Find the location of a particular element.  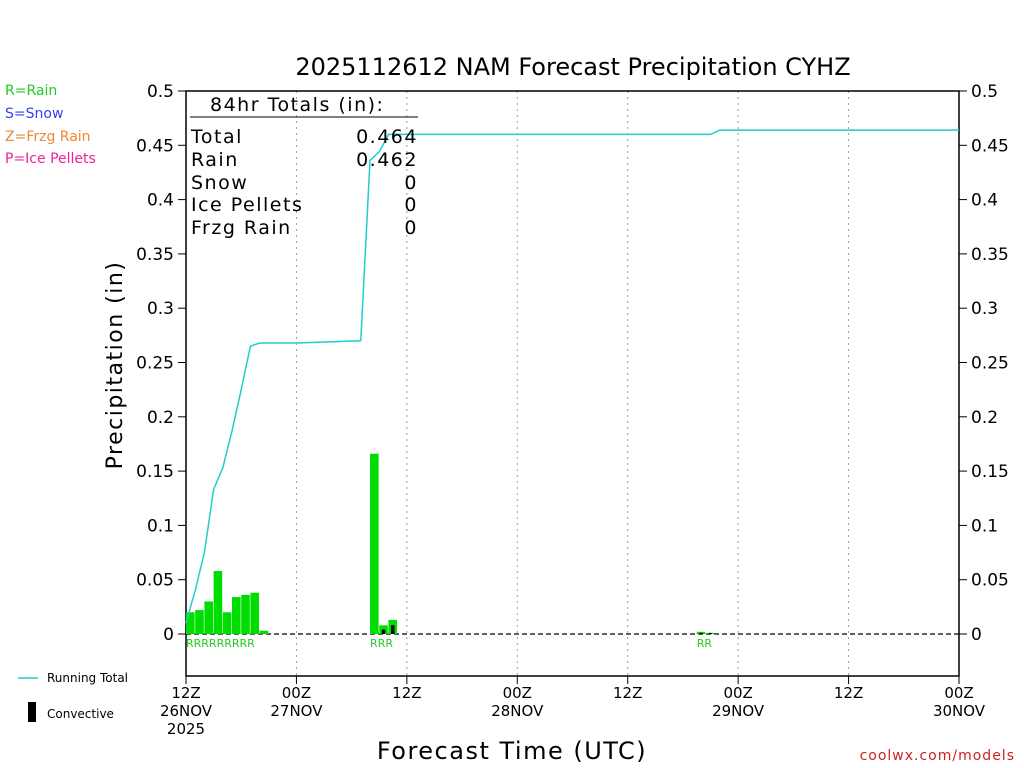

y-tick-label-left: 0.1 is located at coordinates (160, 526).